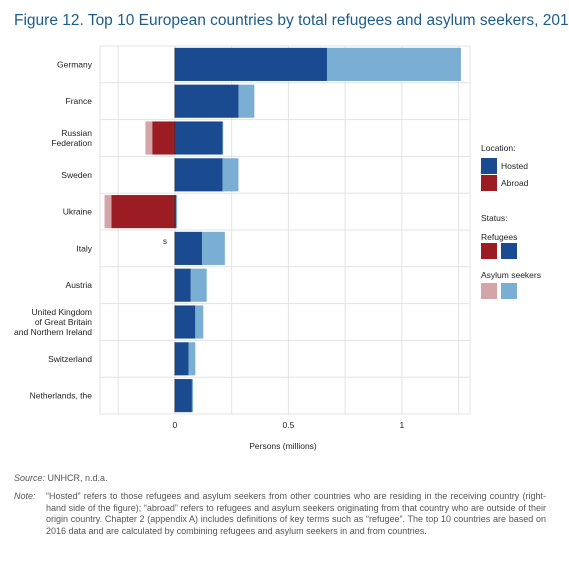  Describe the element at coordinates (489, 251) in the screenshot. I see `legend-refugees-abroad-swatch` at that location.